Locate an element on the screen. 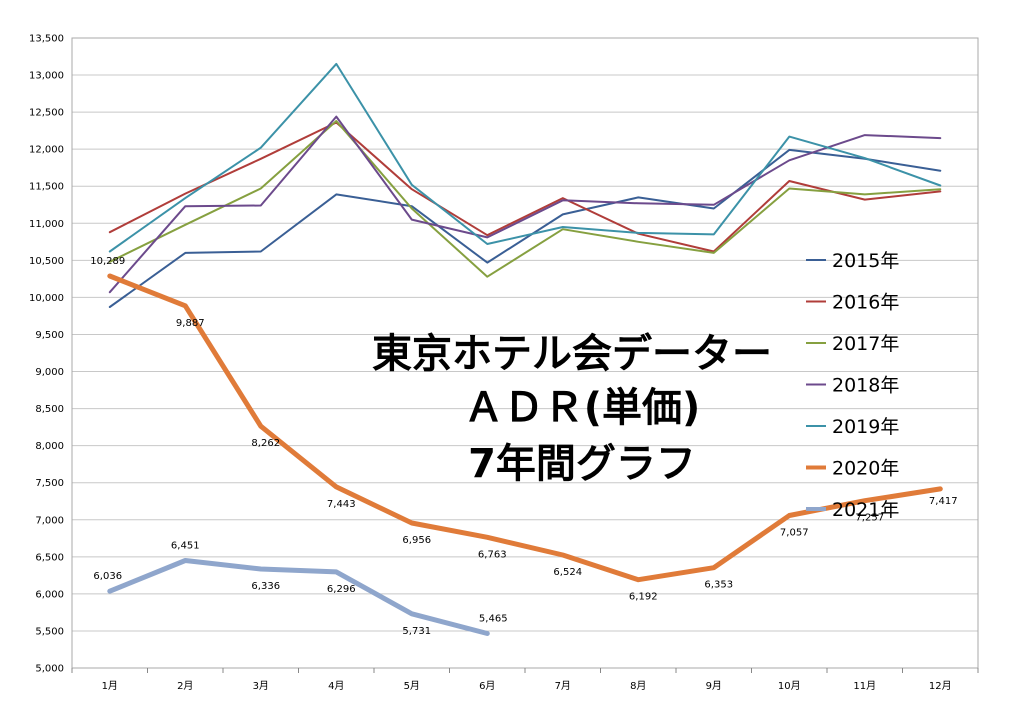 The image size is (1024, 724). x-tick-label: 1月 is located at coordinates (110, 686).